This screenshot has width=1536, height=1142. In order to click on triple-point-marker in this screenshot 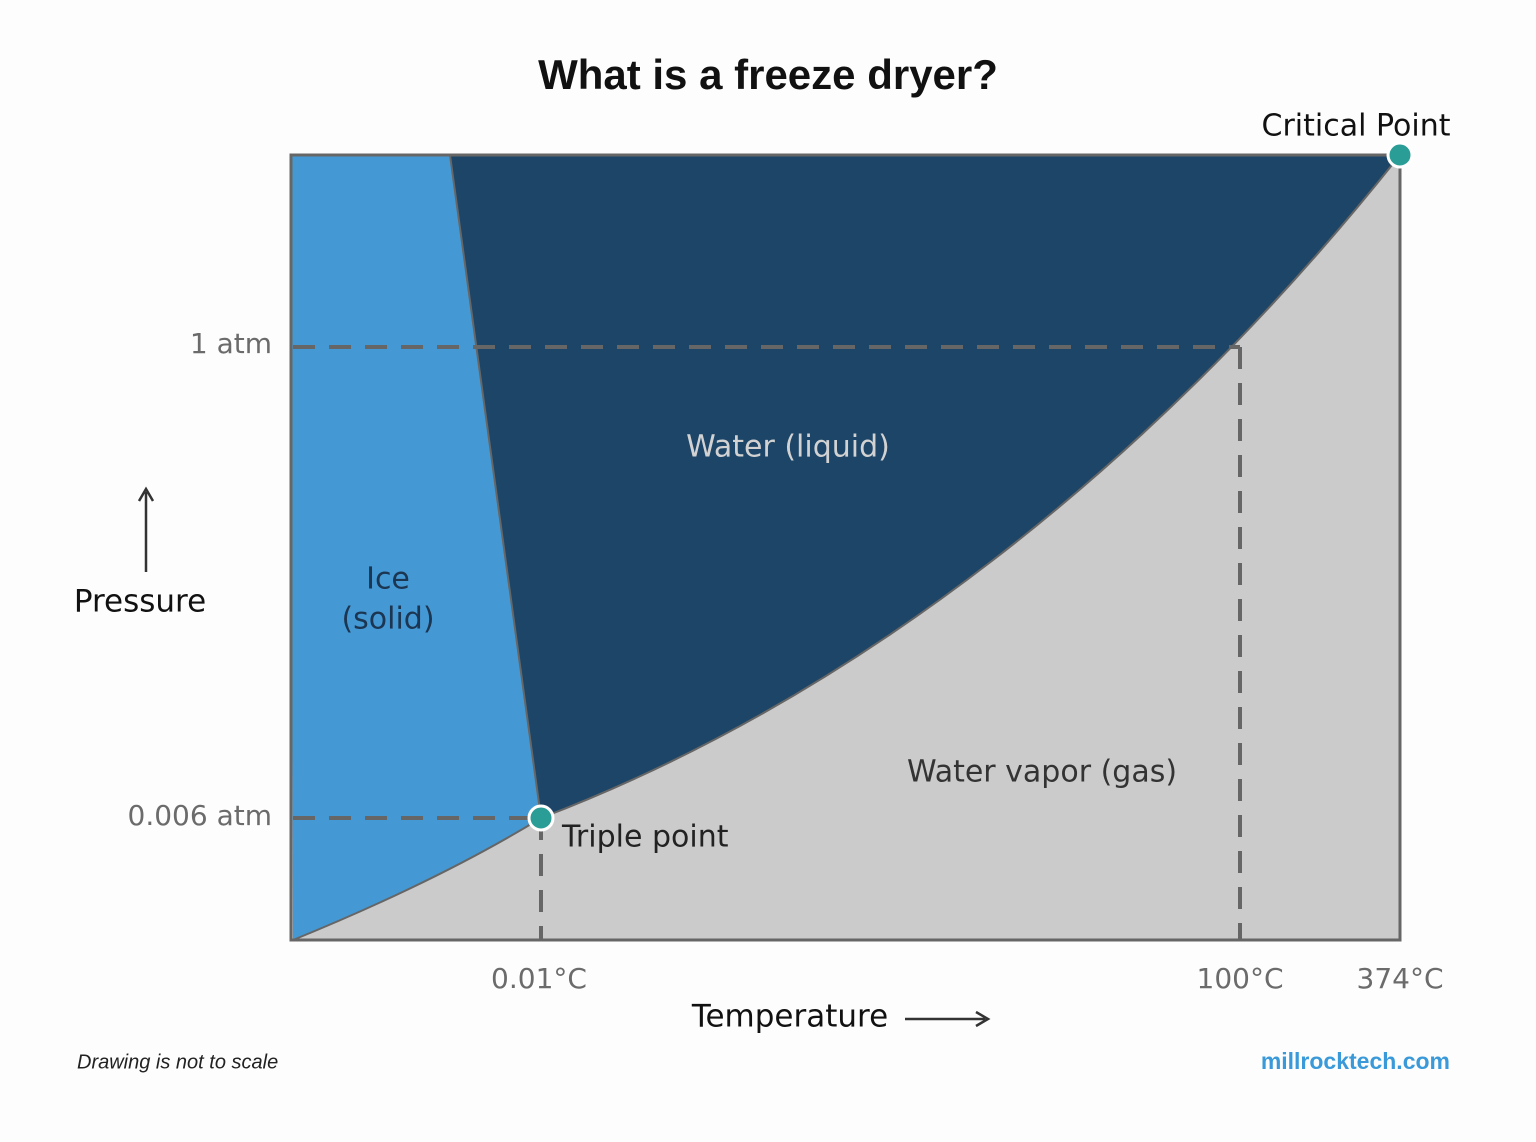, I will do `click(541, 818)`.